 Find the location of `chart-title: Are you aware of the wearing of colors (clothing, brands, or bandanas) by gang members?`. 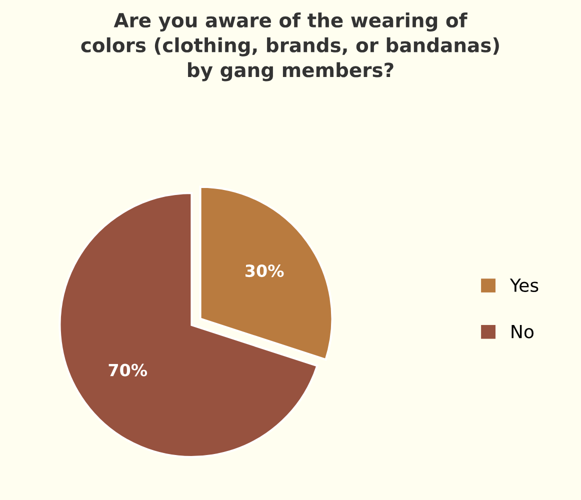

chart-title: Are you aware of the wearing of colors (clothing, brands, or bandanas) by gang members? is located at coordinates (290, 47).